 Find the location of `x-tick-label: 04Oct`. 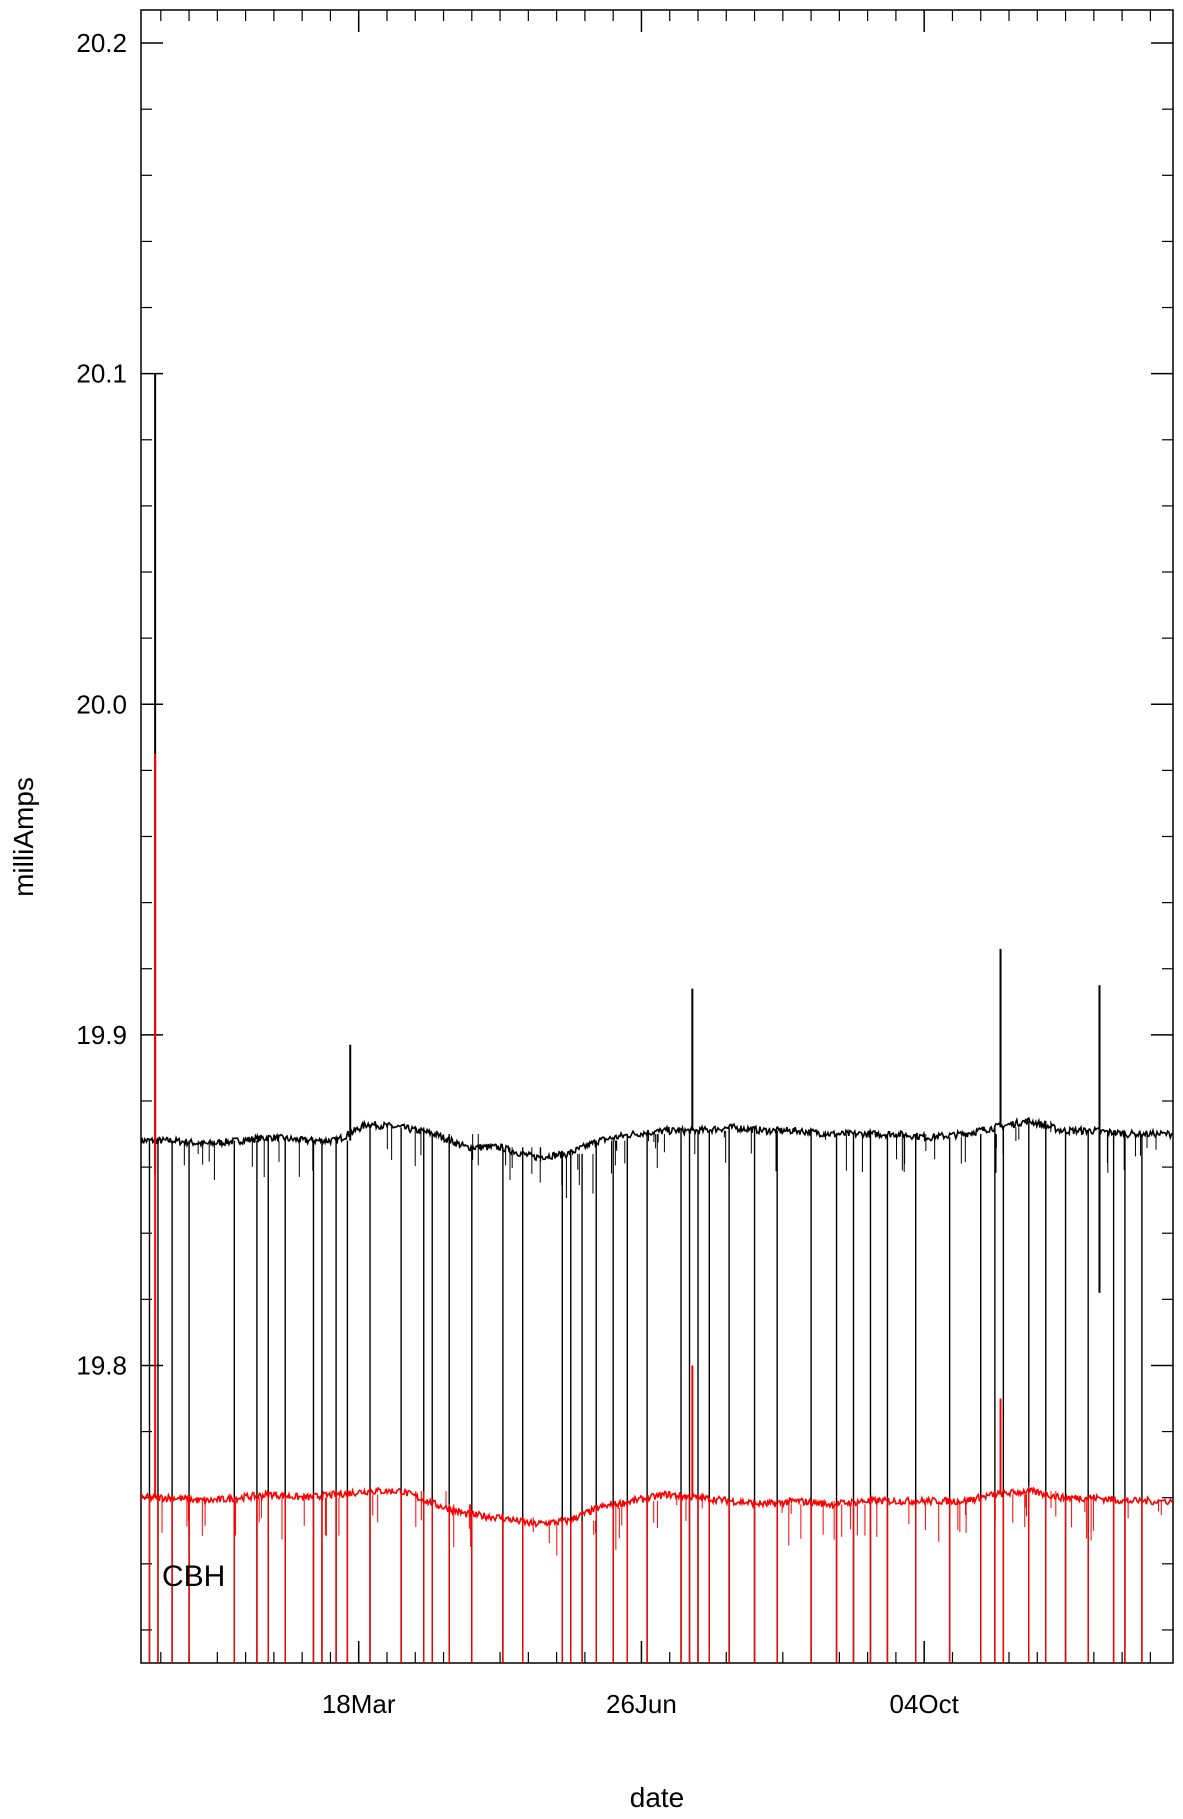

x-tick-label: 04Oct is located at coordinates (925, 1704).